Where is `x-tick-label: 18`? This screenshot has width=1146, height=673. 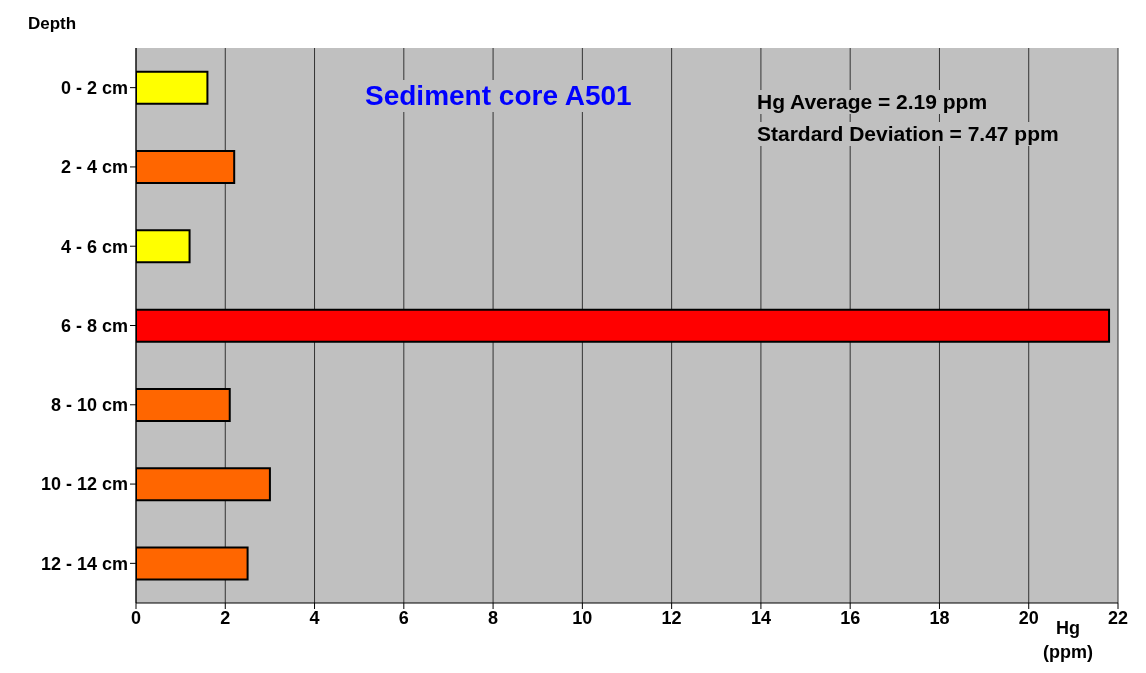
x-tick-label: 18 is located at coordinates (939, 617).